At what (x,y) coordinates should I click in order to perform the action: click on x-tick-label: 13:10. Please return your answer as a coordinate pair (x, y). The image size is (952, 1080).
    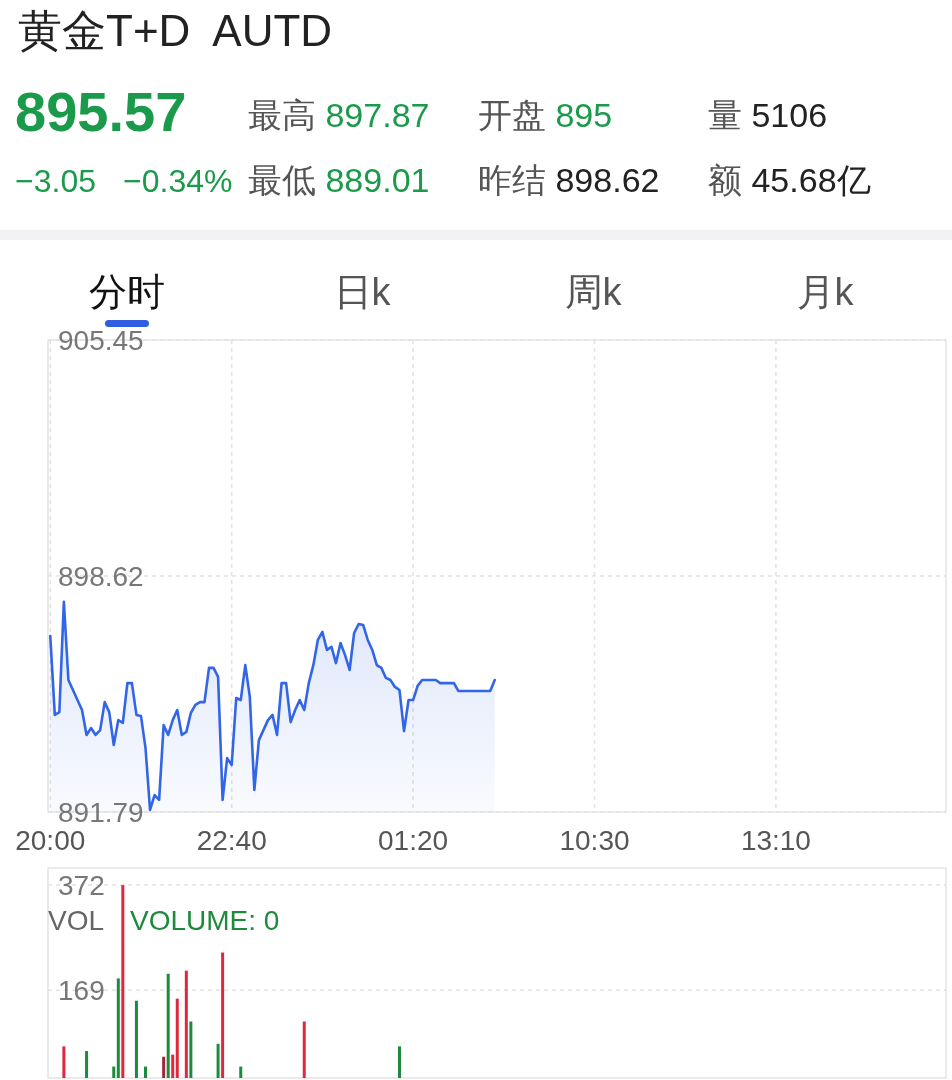
    Looking at the image, I should click on (775, 840).